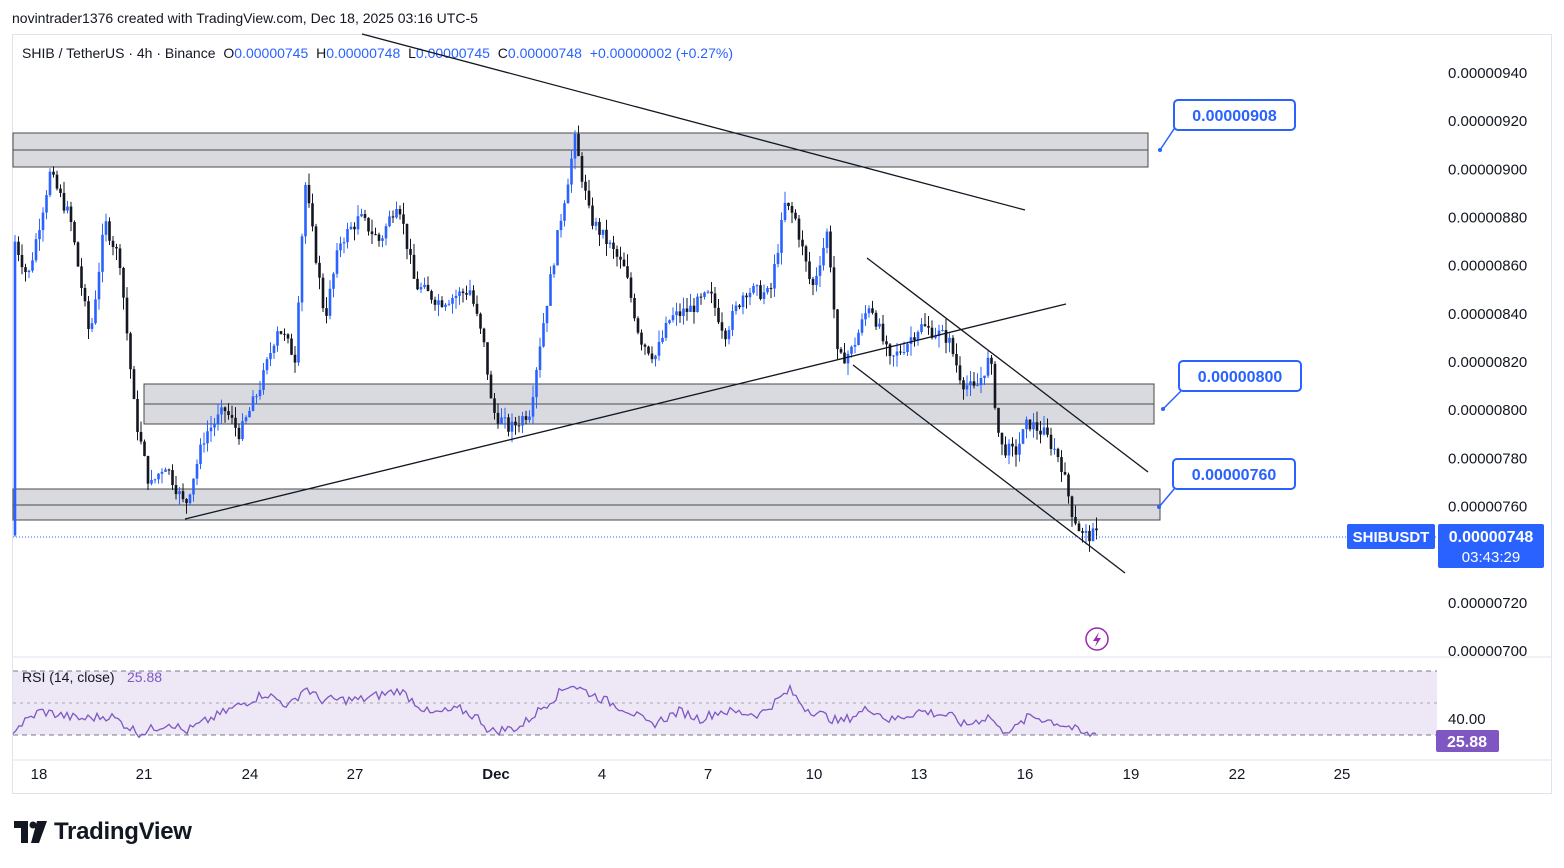  Describe the element at coordinates (625, 411) in the screenshot. I see `ascending-trendline` at that location.